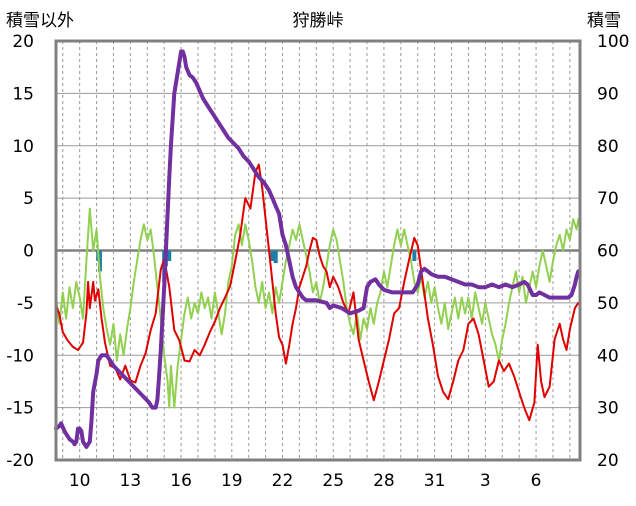 The image size is (636, 506). What do you see at coordinates (23, 147) in the screenshot?
I see `left-tick-label: 10` at bounding box center [23, 147].